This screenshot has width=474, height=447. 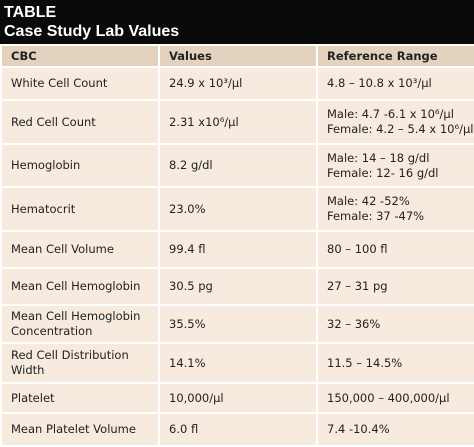 I want to click on column-header-row: CBC Values Reference Range, so click(x=237, y=56).